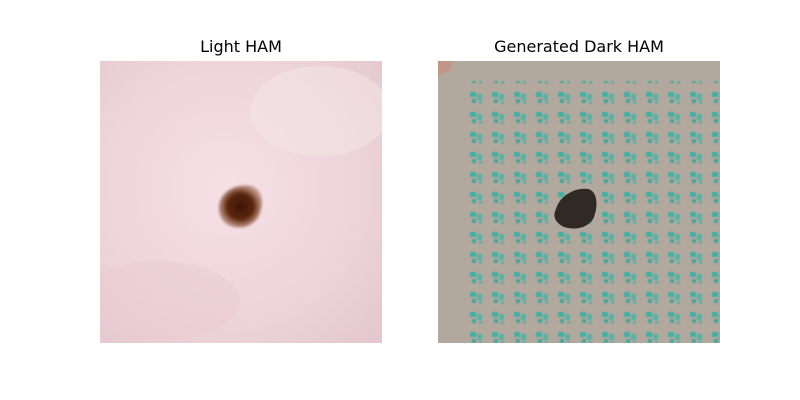 The width and height of the screenshot is (800, 400). Describe the element at coordinates (241, 46) in the screenshot. I see `light-ham-title: Light HAM` at that location.